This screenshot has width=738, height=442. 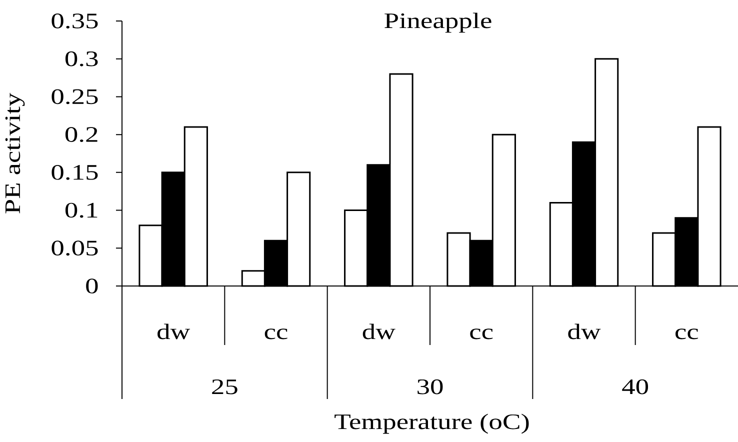 I want to click on y-tick-label: 0.3, so click(x=81, y=58).